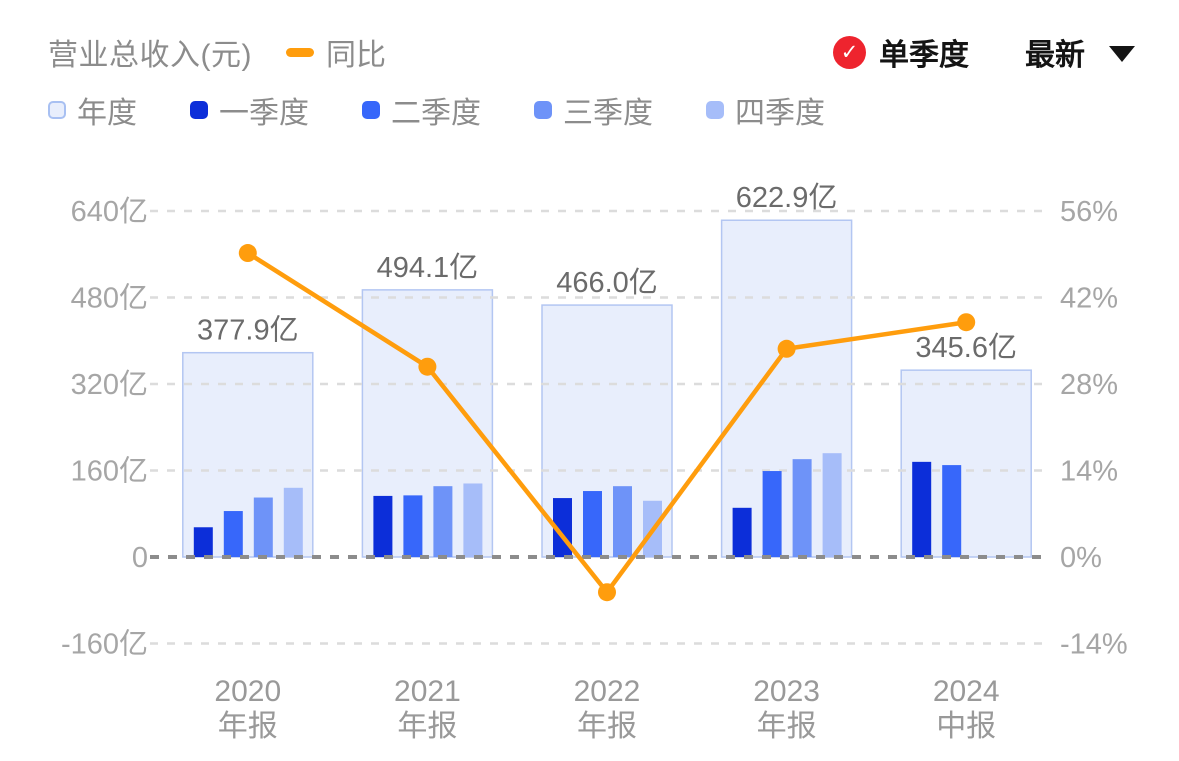  Describe the element at coordinates (1089, 212) in the screenshot. I see `right-axis-label: 56%` at that location.